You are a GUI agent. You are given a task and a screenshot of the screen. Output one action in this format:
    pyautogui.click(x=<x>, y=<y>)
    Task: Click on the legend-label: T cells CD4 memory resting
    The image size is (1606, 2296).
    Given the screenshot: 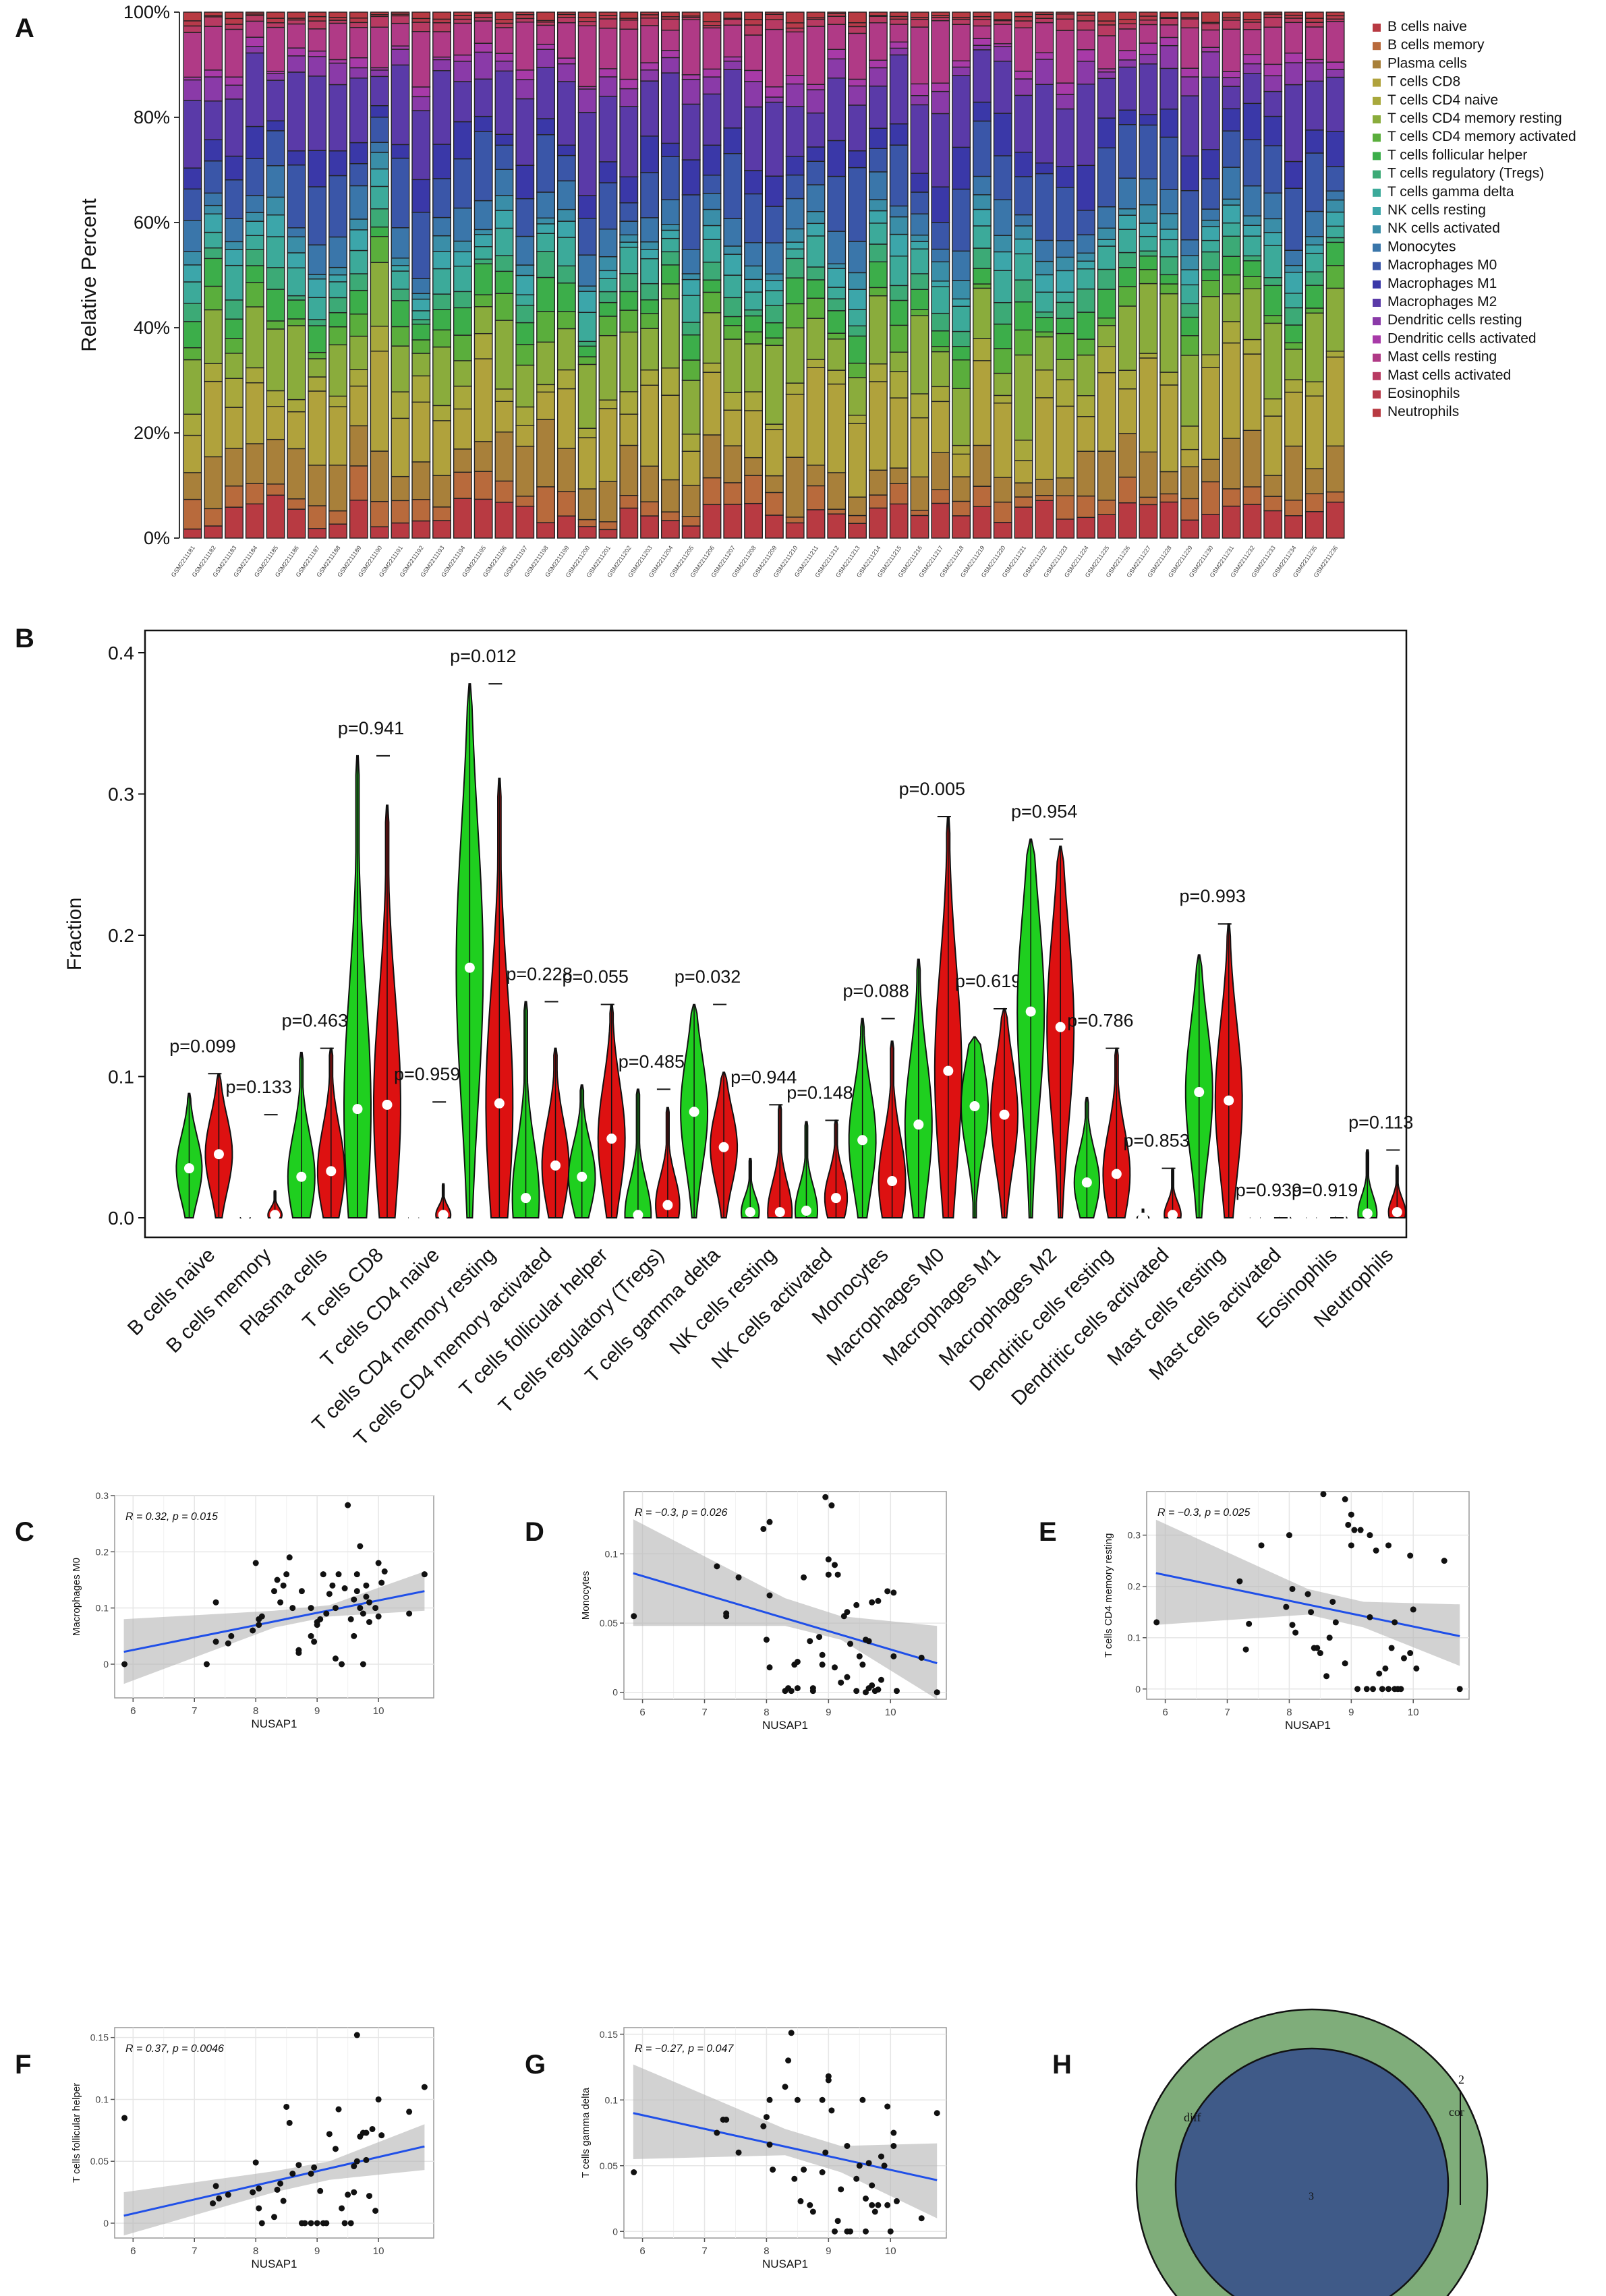 What is the action you would take?
    pyautogui.click(x=1474, y=118)
    